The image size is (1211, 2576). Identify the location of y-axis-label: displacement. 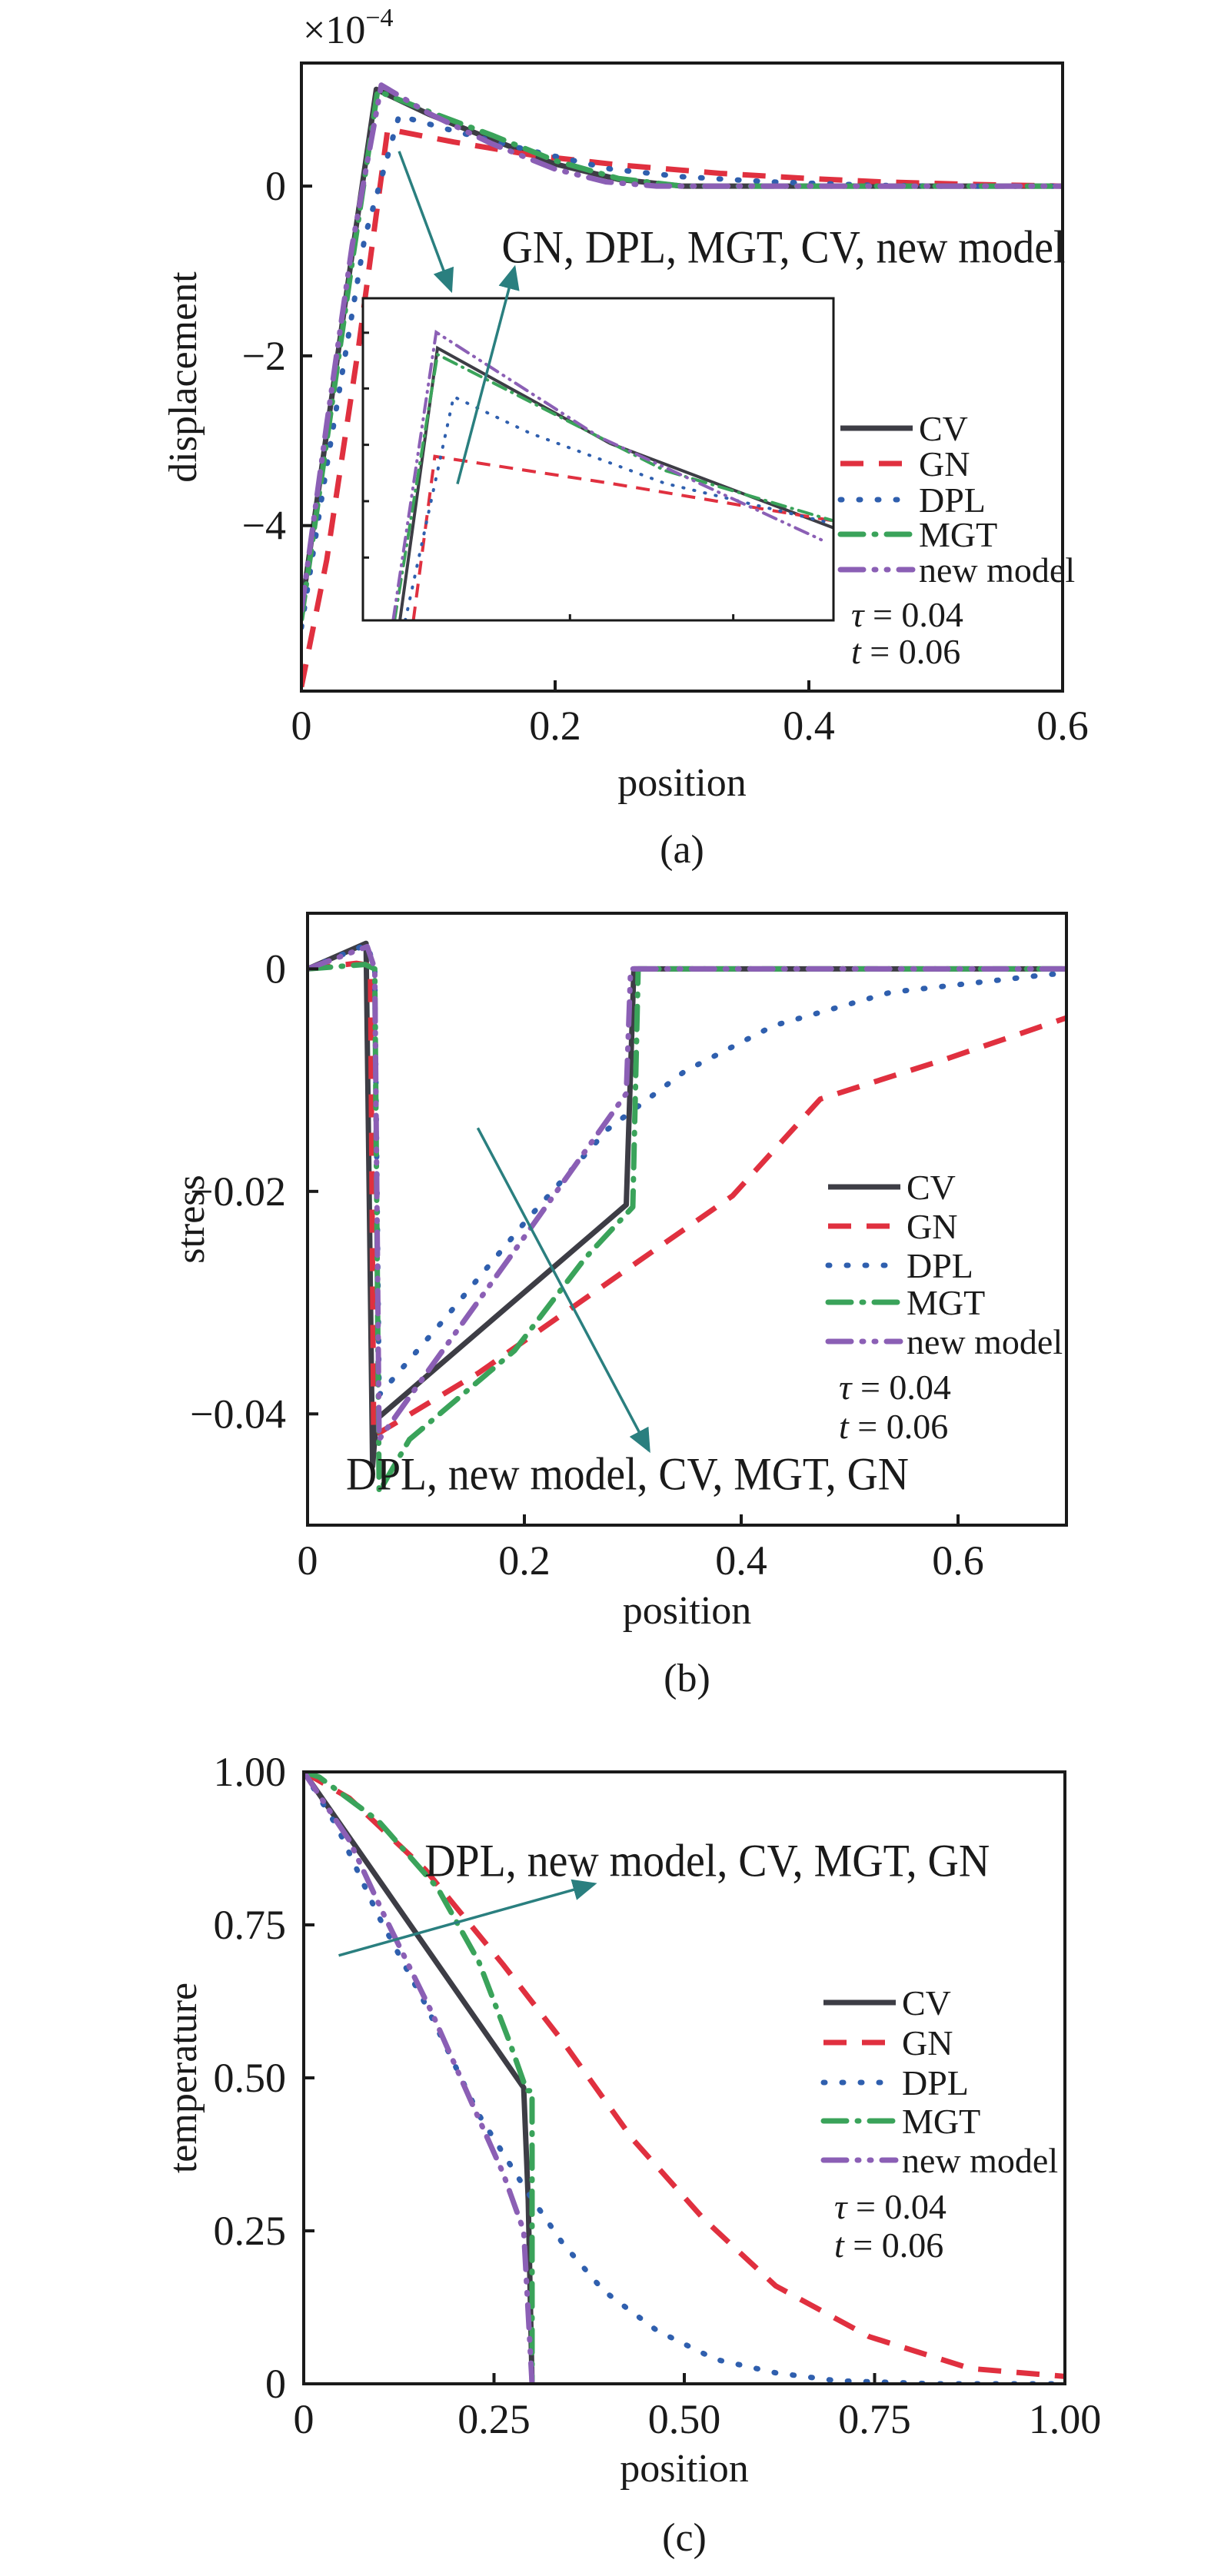
(183, 377).